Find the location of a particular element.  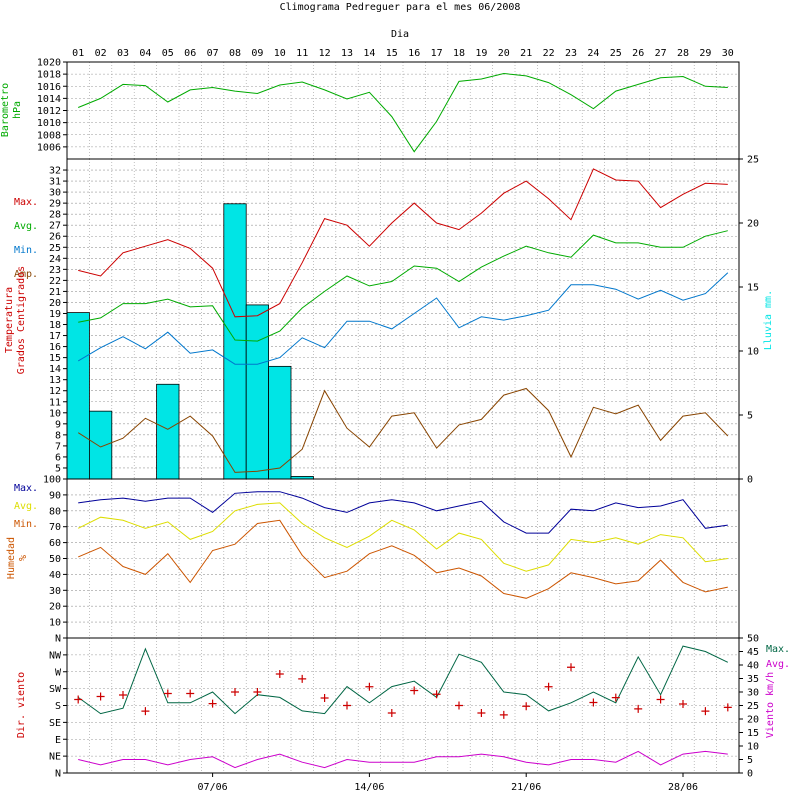

day-label: 30 is located at coordinates (728, 53).